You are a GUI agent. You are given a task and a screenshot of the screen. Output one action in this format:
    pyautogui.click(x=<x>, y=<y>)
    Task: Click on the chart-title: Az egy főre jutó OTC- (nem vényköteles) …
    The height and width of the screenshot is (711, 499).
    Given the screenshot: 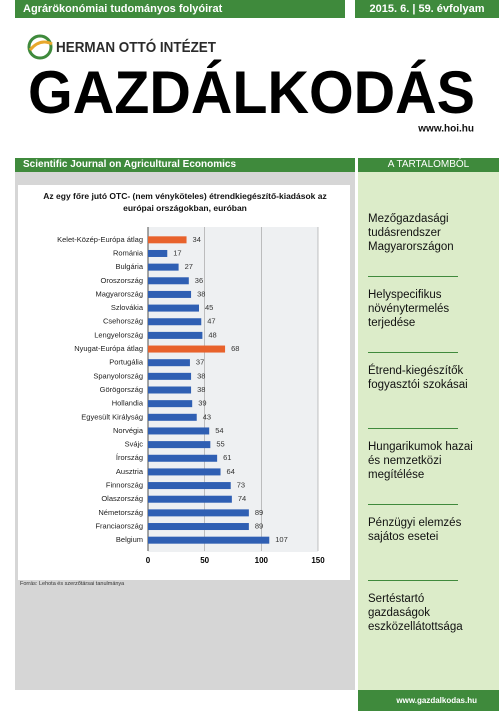 What is the action you would take?
    pyautogui.click(x=185, y=202)
    